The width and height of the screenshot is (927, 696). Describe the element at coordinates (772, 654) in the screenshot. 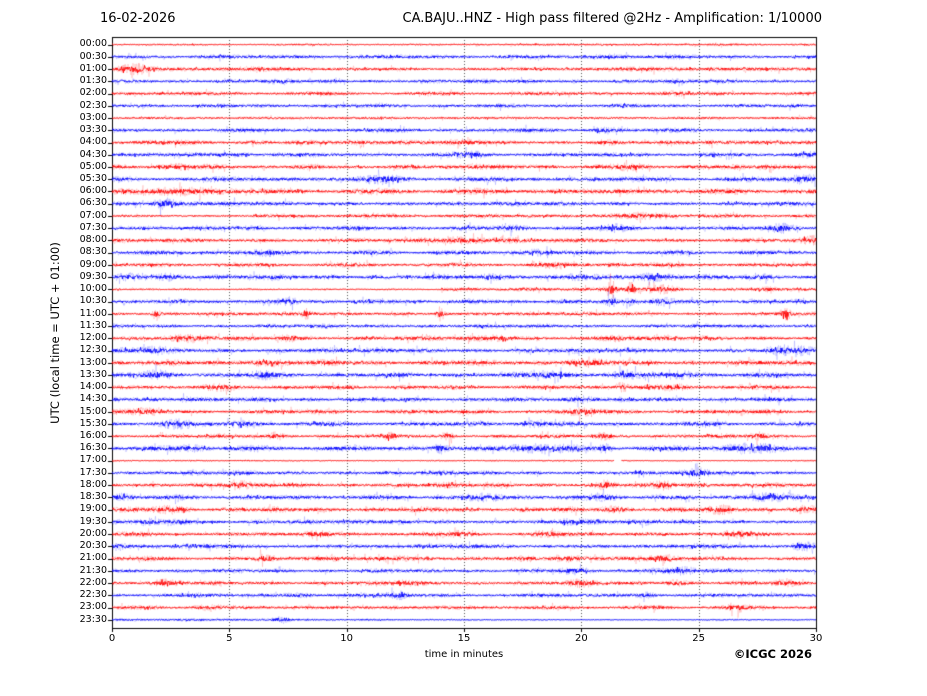

I see `copyright-text: ©ICGC 2026` at that location.